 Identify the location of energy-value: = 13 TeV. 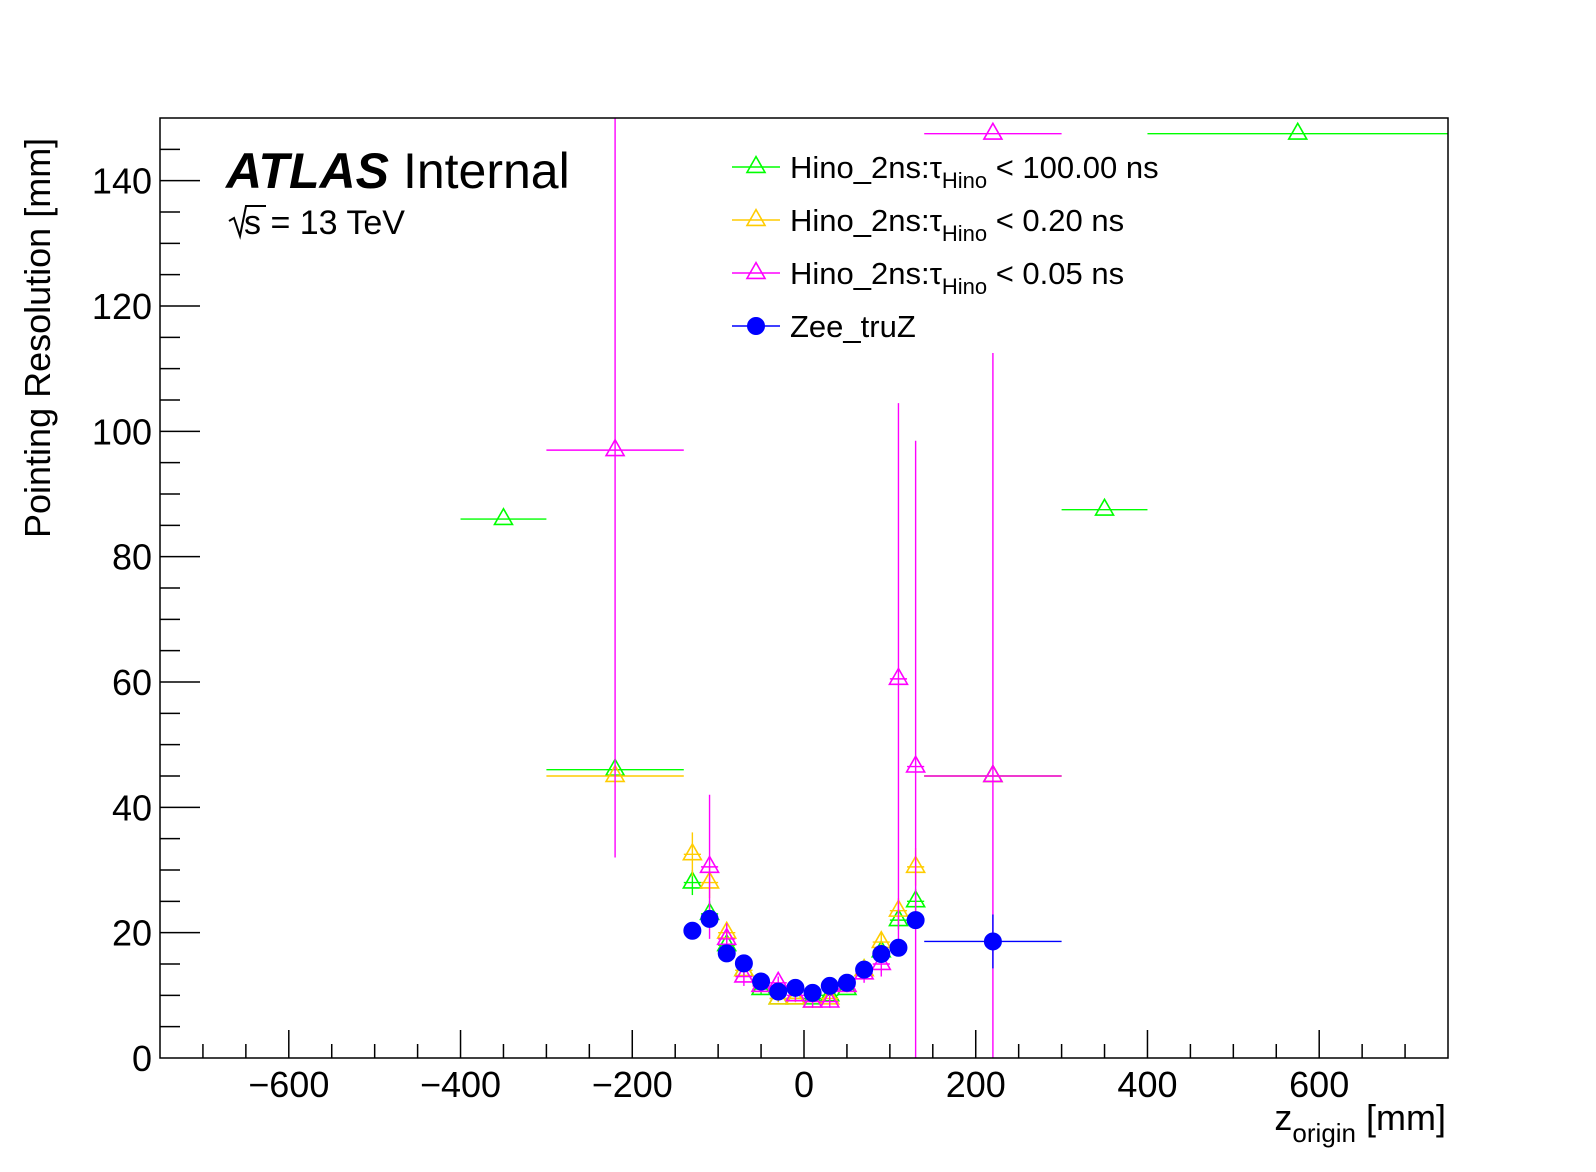
(333, 223).